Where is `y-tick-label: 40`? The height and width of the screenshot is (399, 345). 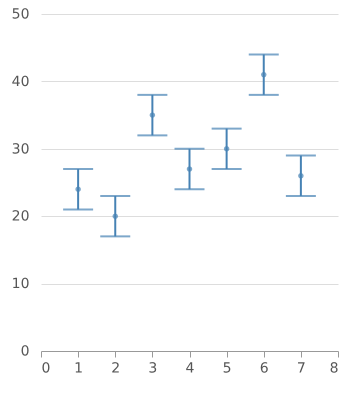 y-tick-label: 40 is located at coordinates (21, 82).